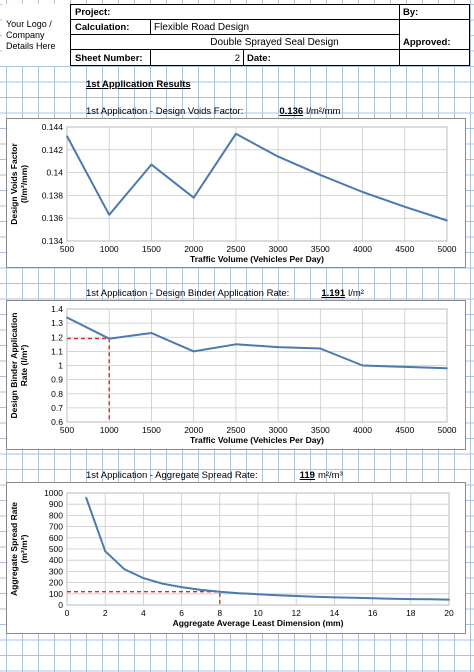 This screenshot has width=474, height=672. What do you see at coordinates (53, 241) in the screenshot?
I see `y-tick-label: 0.134` at bounding box center [53, 241].